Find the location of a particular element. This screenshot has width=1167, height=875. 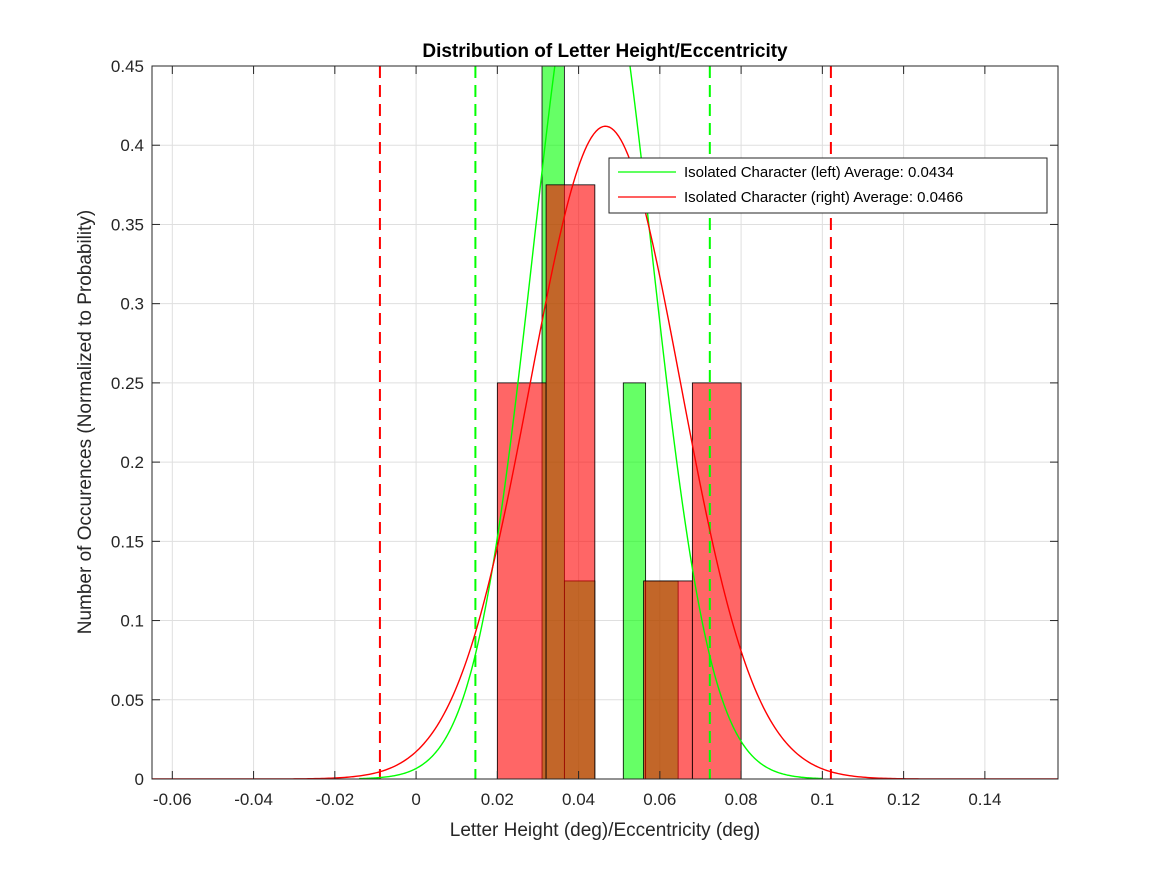

x-tick-label: -0.04 is located at coordinates (253, 799).